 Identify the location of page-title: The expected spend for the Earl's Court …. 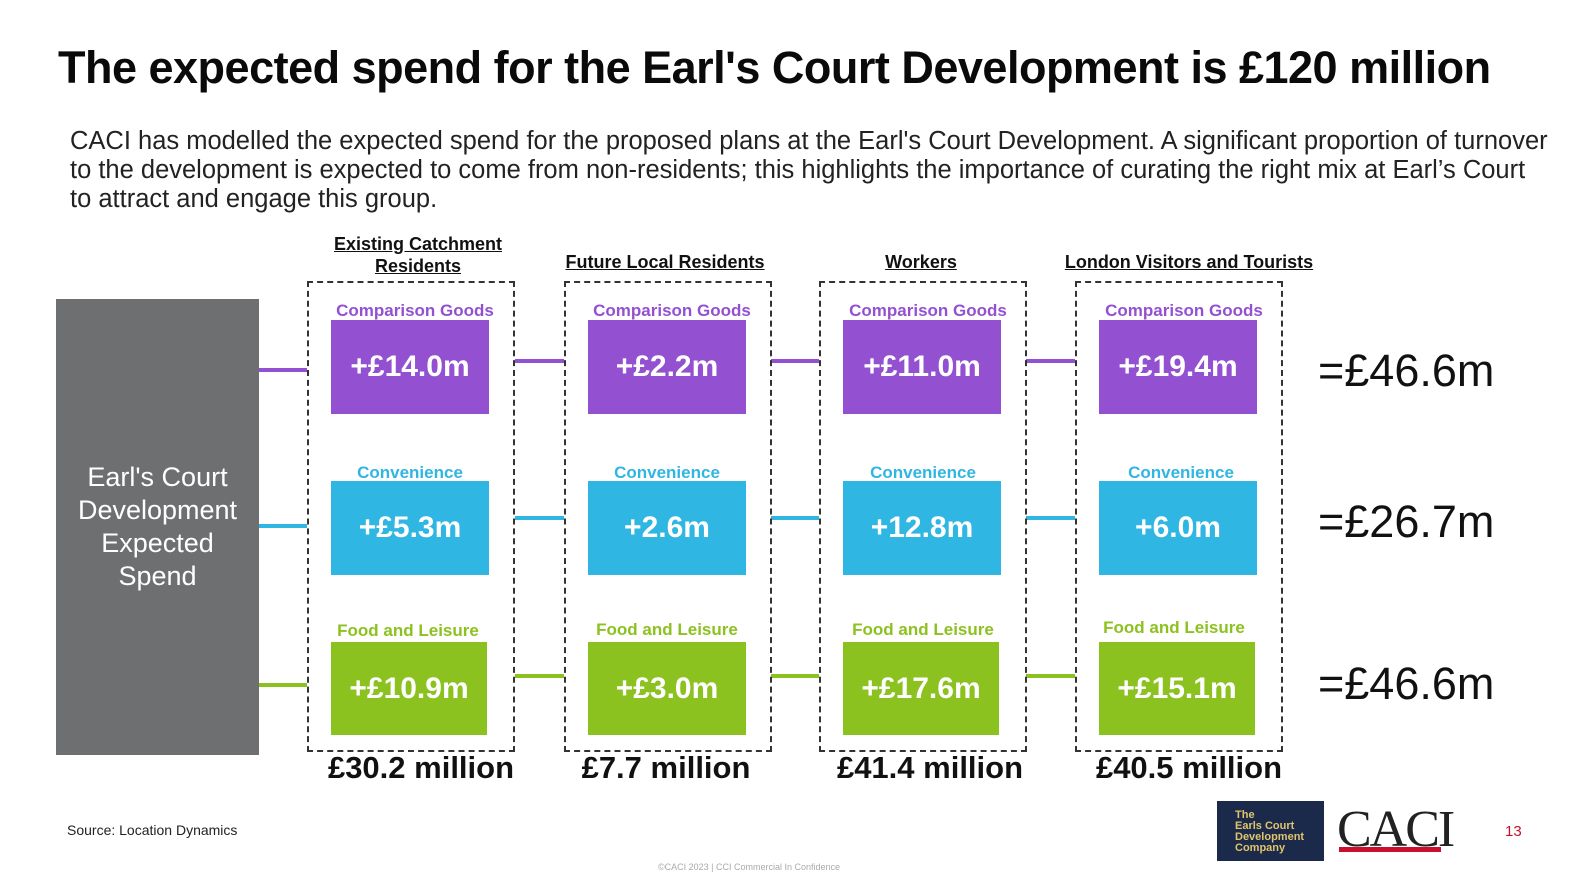
(774, 67).